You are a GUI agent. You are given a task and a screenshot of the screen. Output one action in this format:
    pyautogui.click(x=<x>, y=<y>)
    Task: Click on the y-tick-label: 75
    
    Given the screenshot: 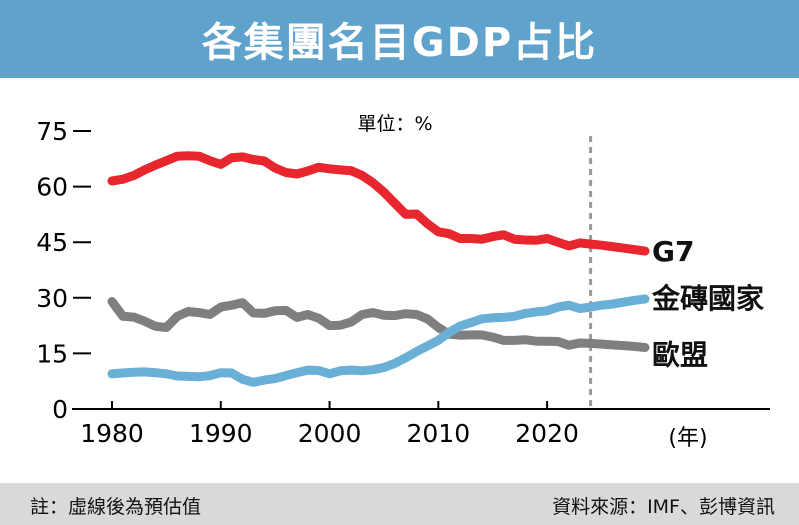 What is the action you would take?
    pyautogui.click(x=52, y=131)
    